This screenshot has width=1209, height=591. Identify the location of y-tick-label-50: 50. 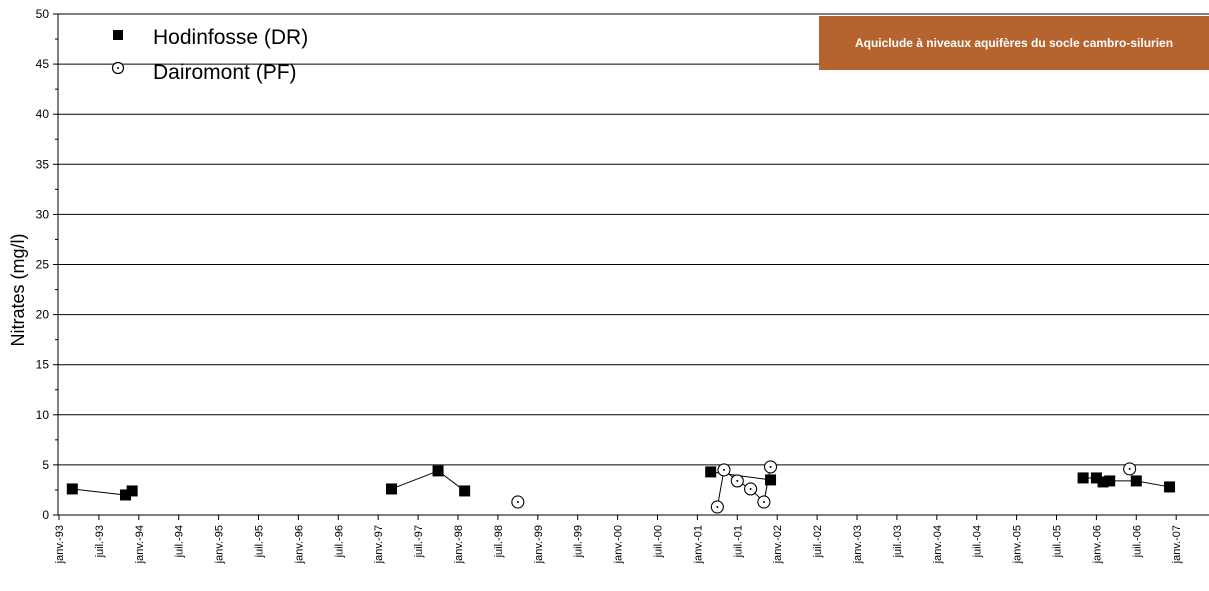
(43, 14).